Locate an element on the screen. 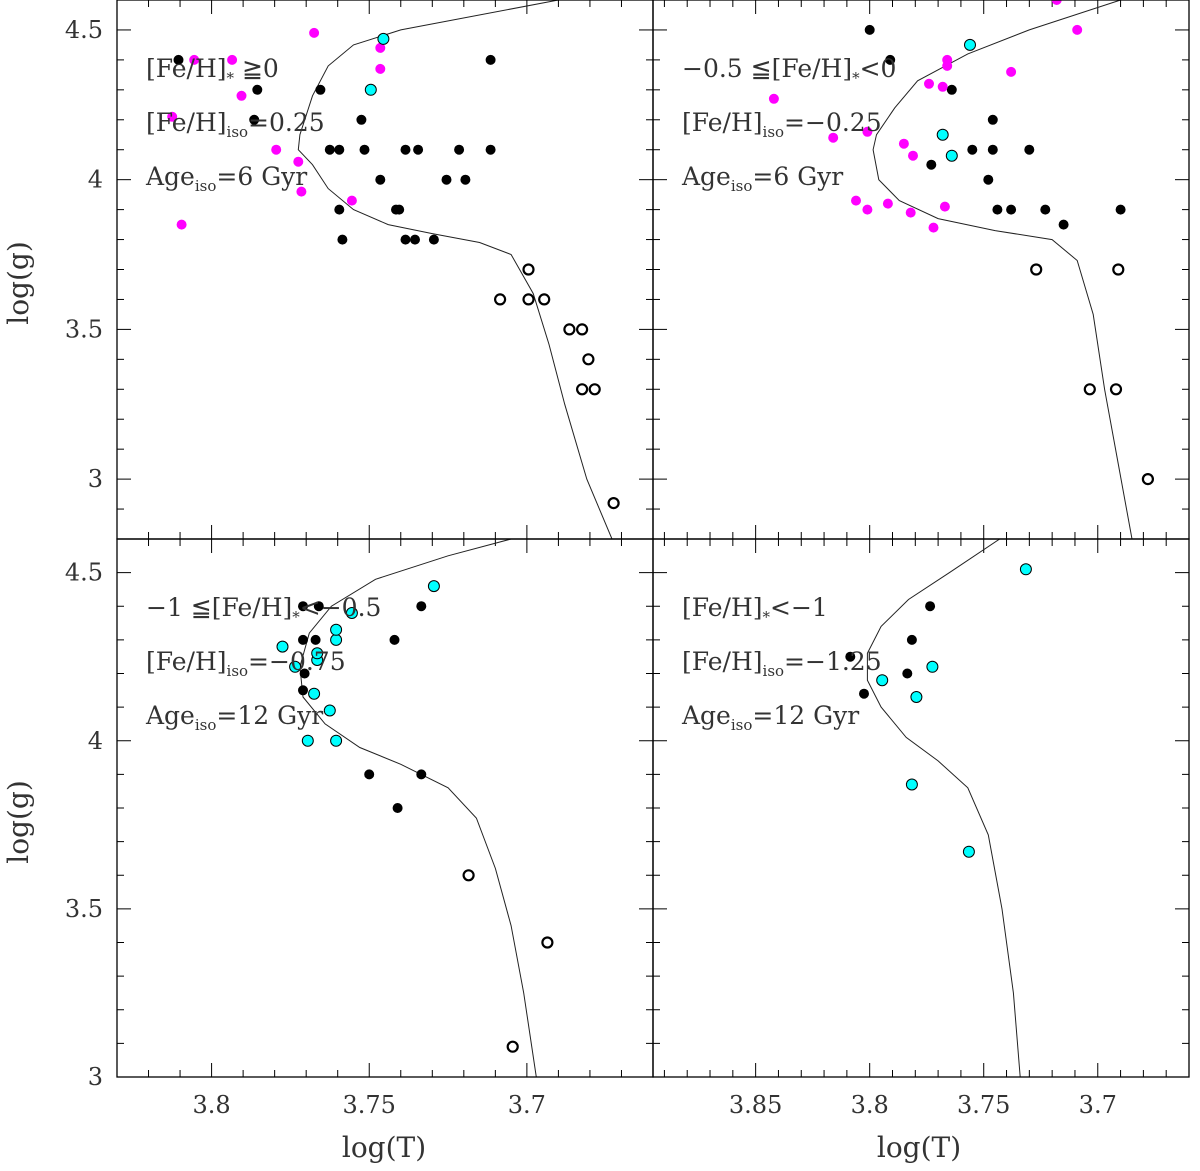  annotation-rest: =6 Gyr is located at coordinates (261, 176).